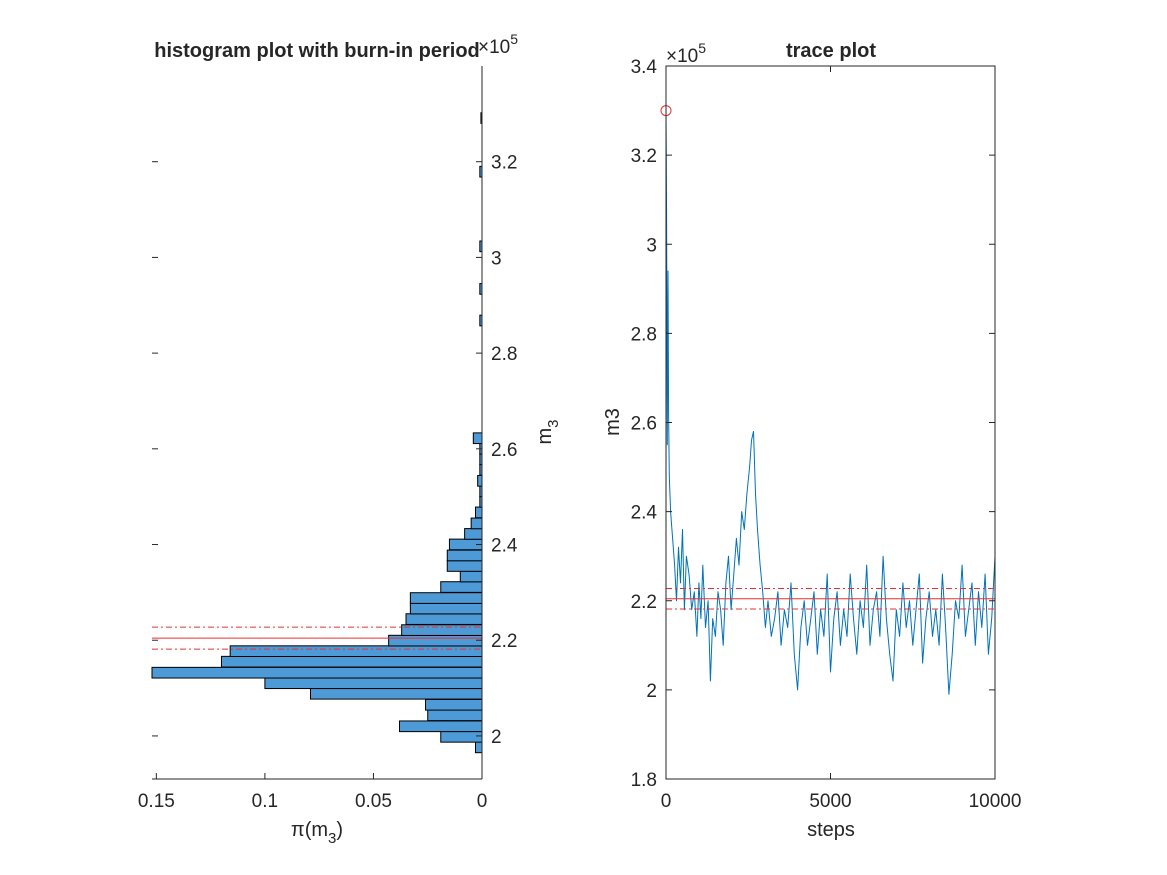  Describe the element at coordinates (482, 801) in the screenshot. I see `histogram-x-tick-label: 0` at that location.